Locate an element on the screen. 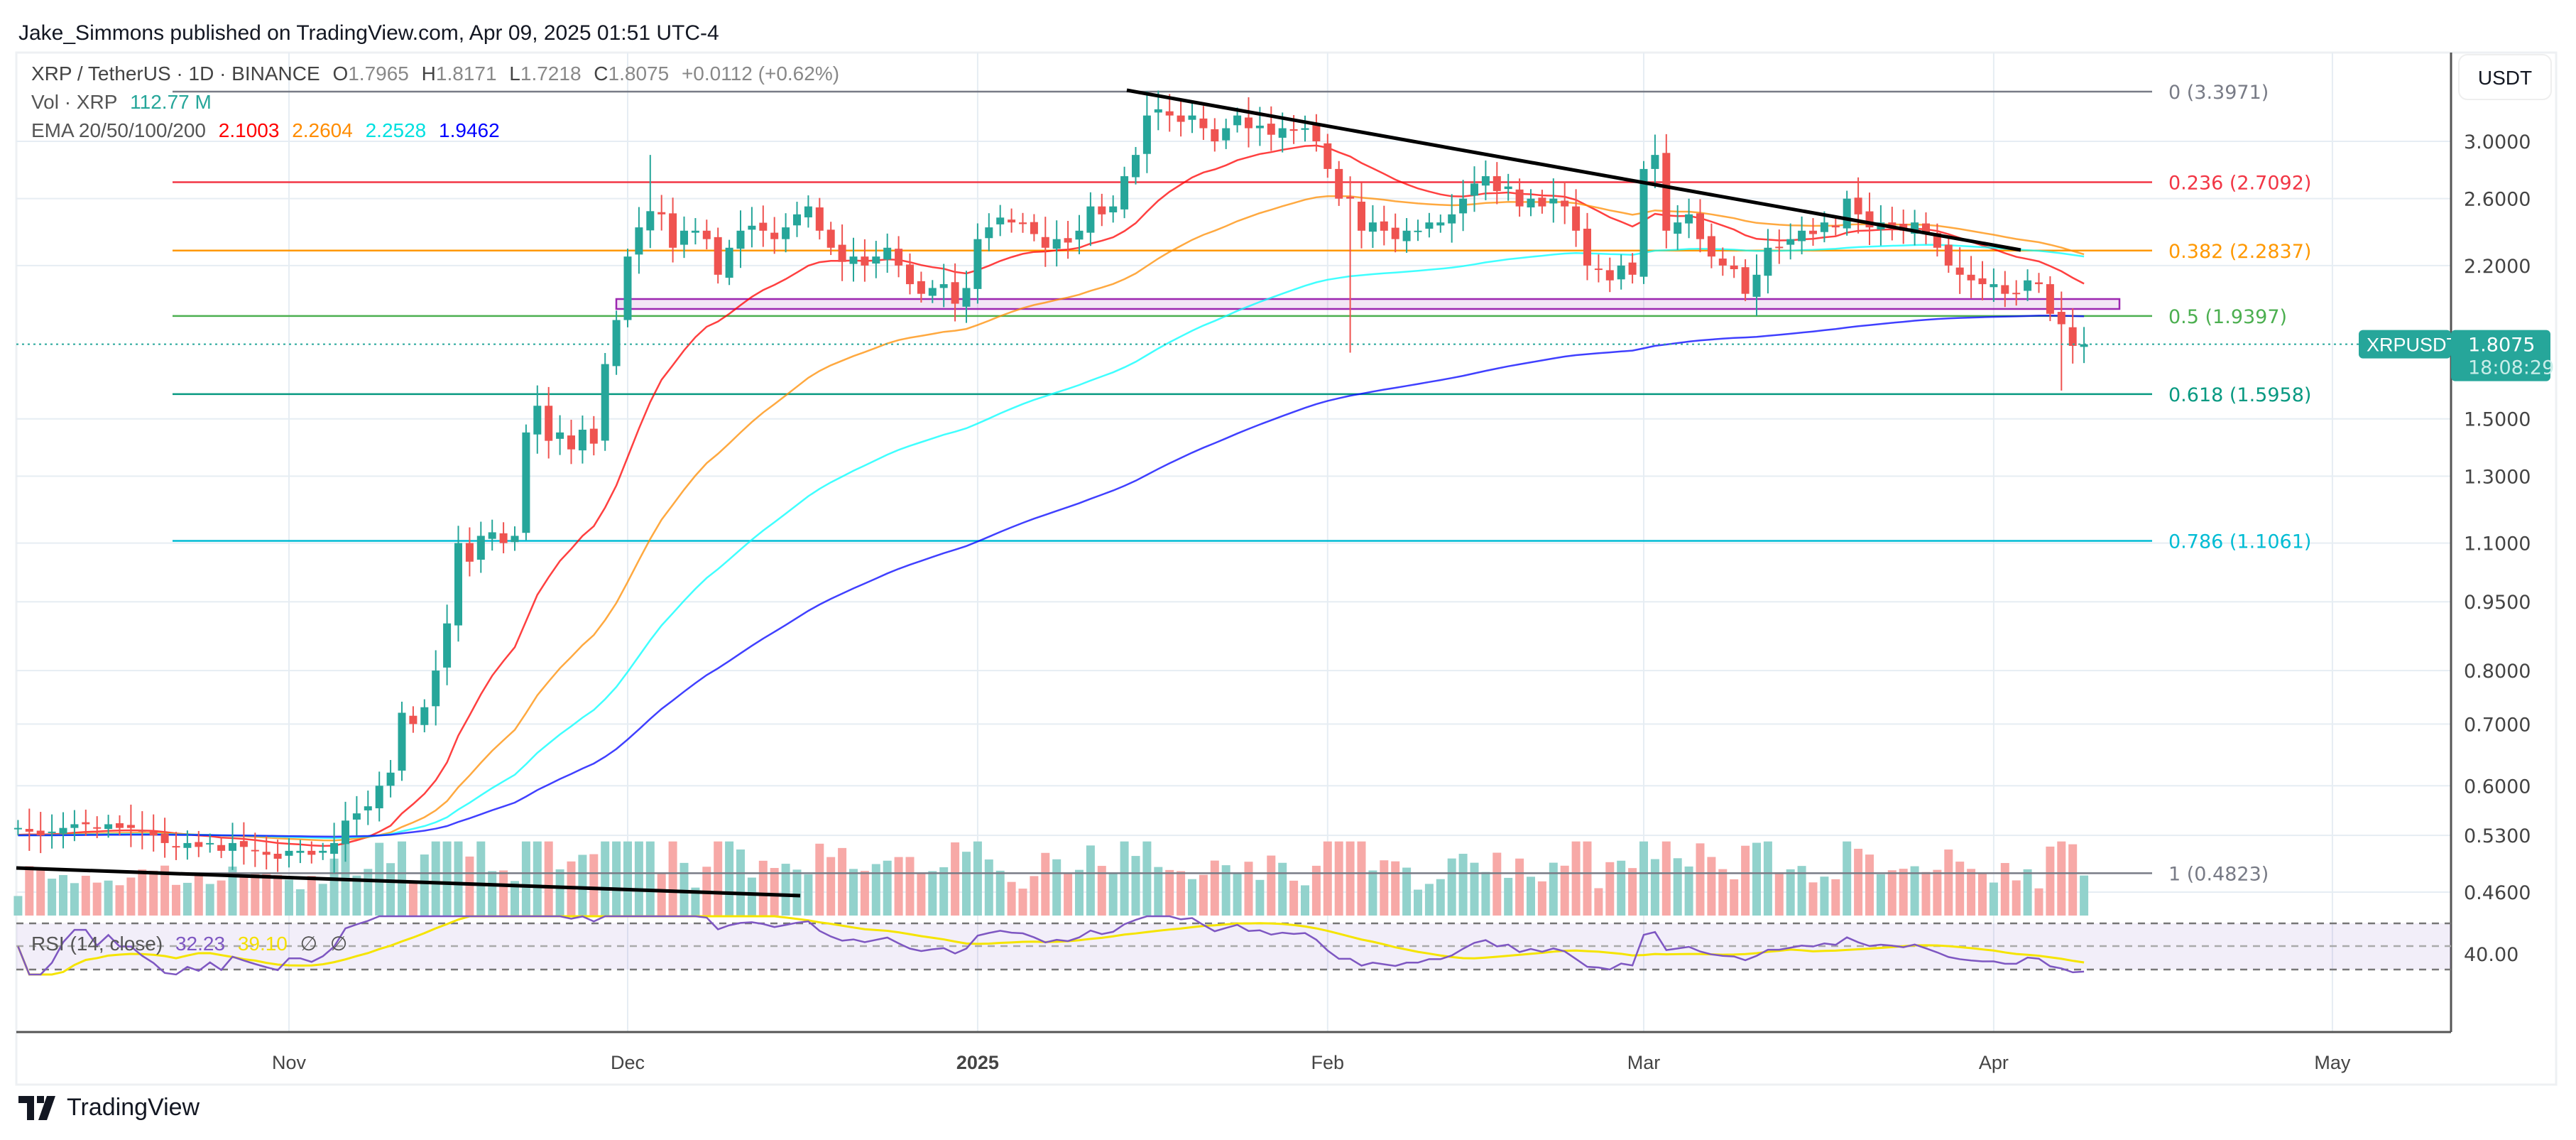 This screenshot has height=1140, width=2576. change-value: +0.0112 (+0.62%) is located at coordinates (760, 74).